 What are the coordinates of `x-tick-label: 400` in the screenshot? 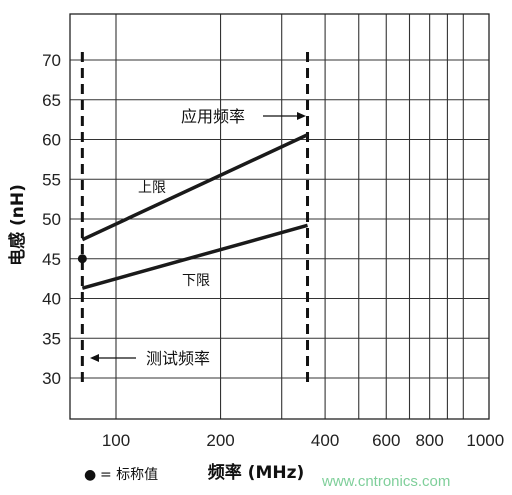 It's located at (325, 440).